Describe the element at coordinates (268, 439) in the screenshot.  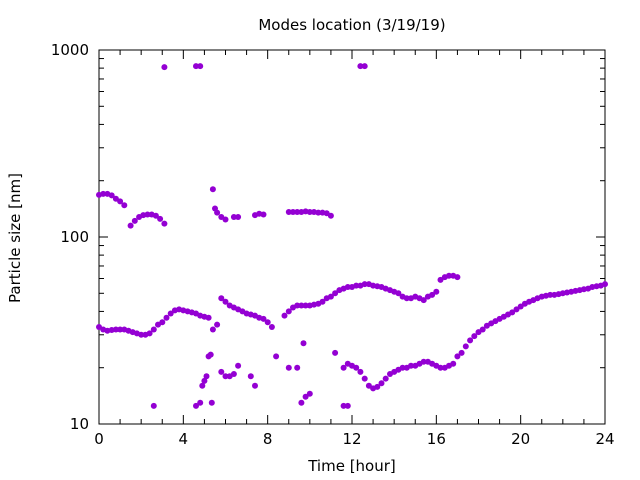
I see `x-tick-label: 8` at that location.